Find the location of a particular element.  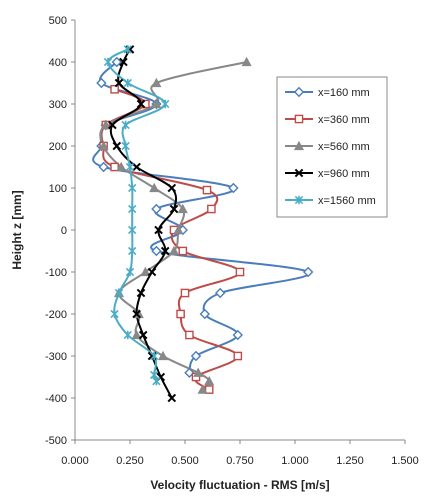

y-tick-label: 100 is located at coordinates (58, 189).